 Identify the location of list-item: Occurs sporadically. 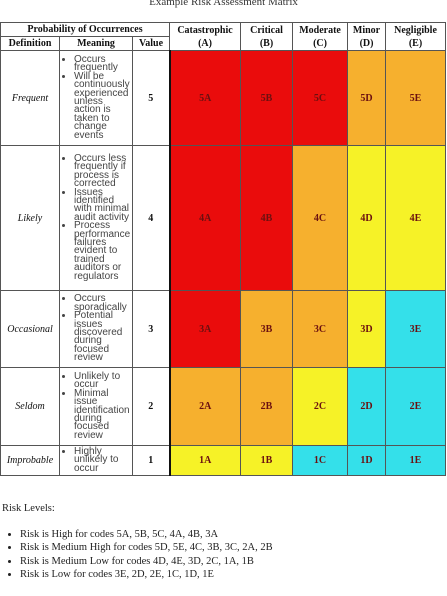
(103, 303).